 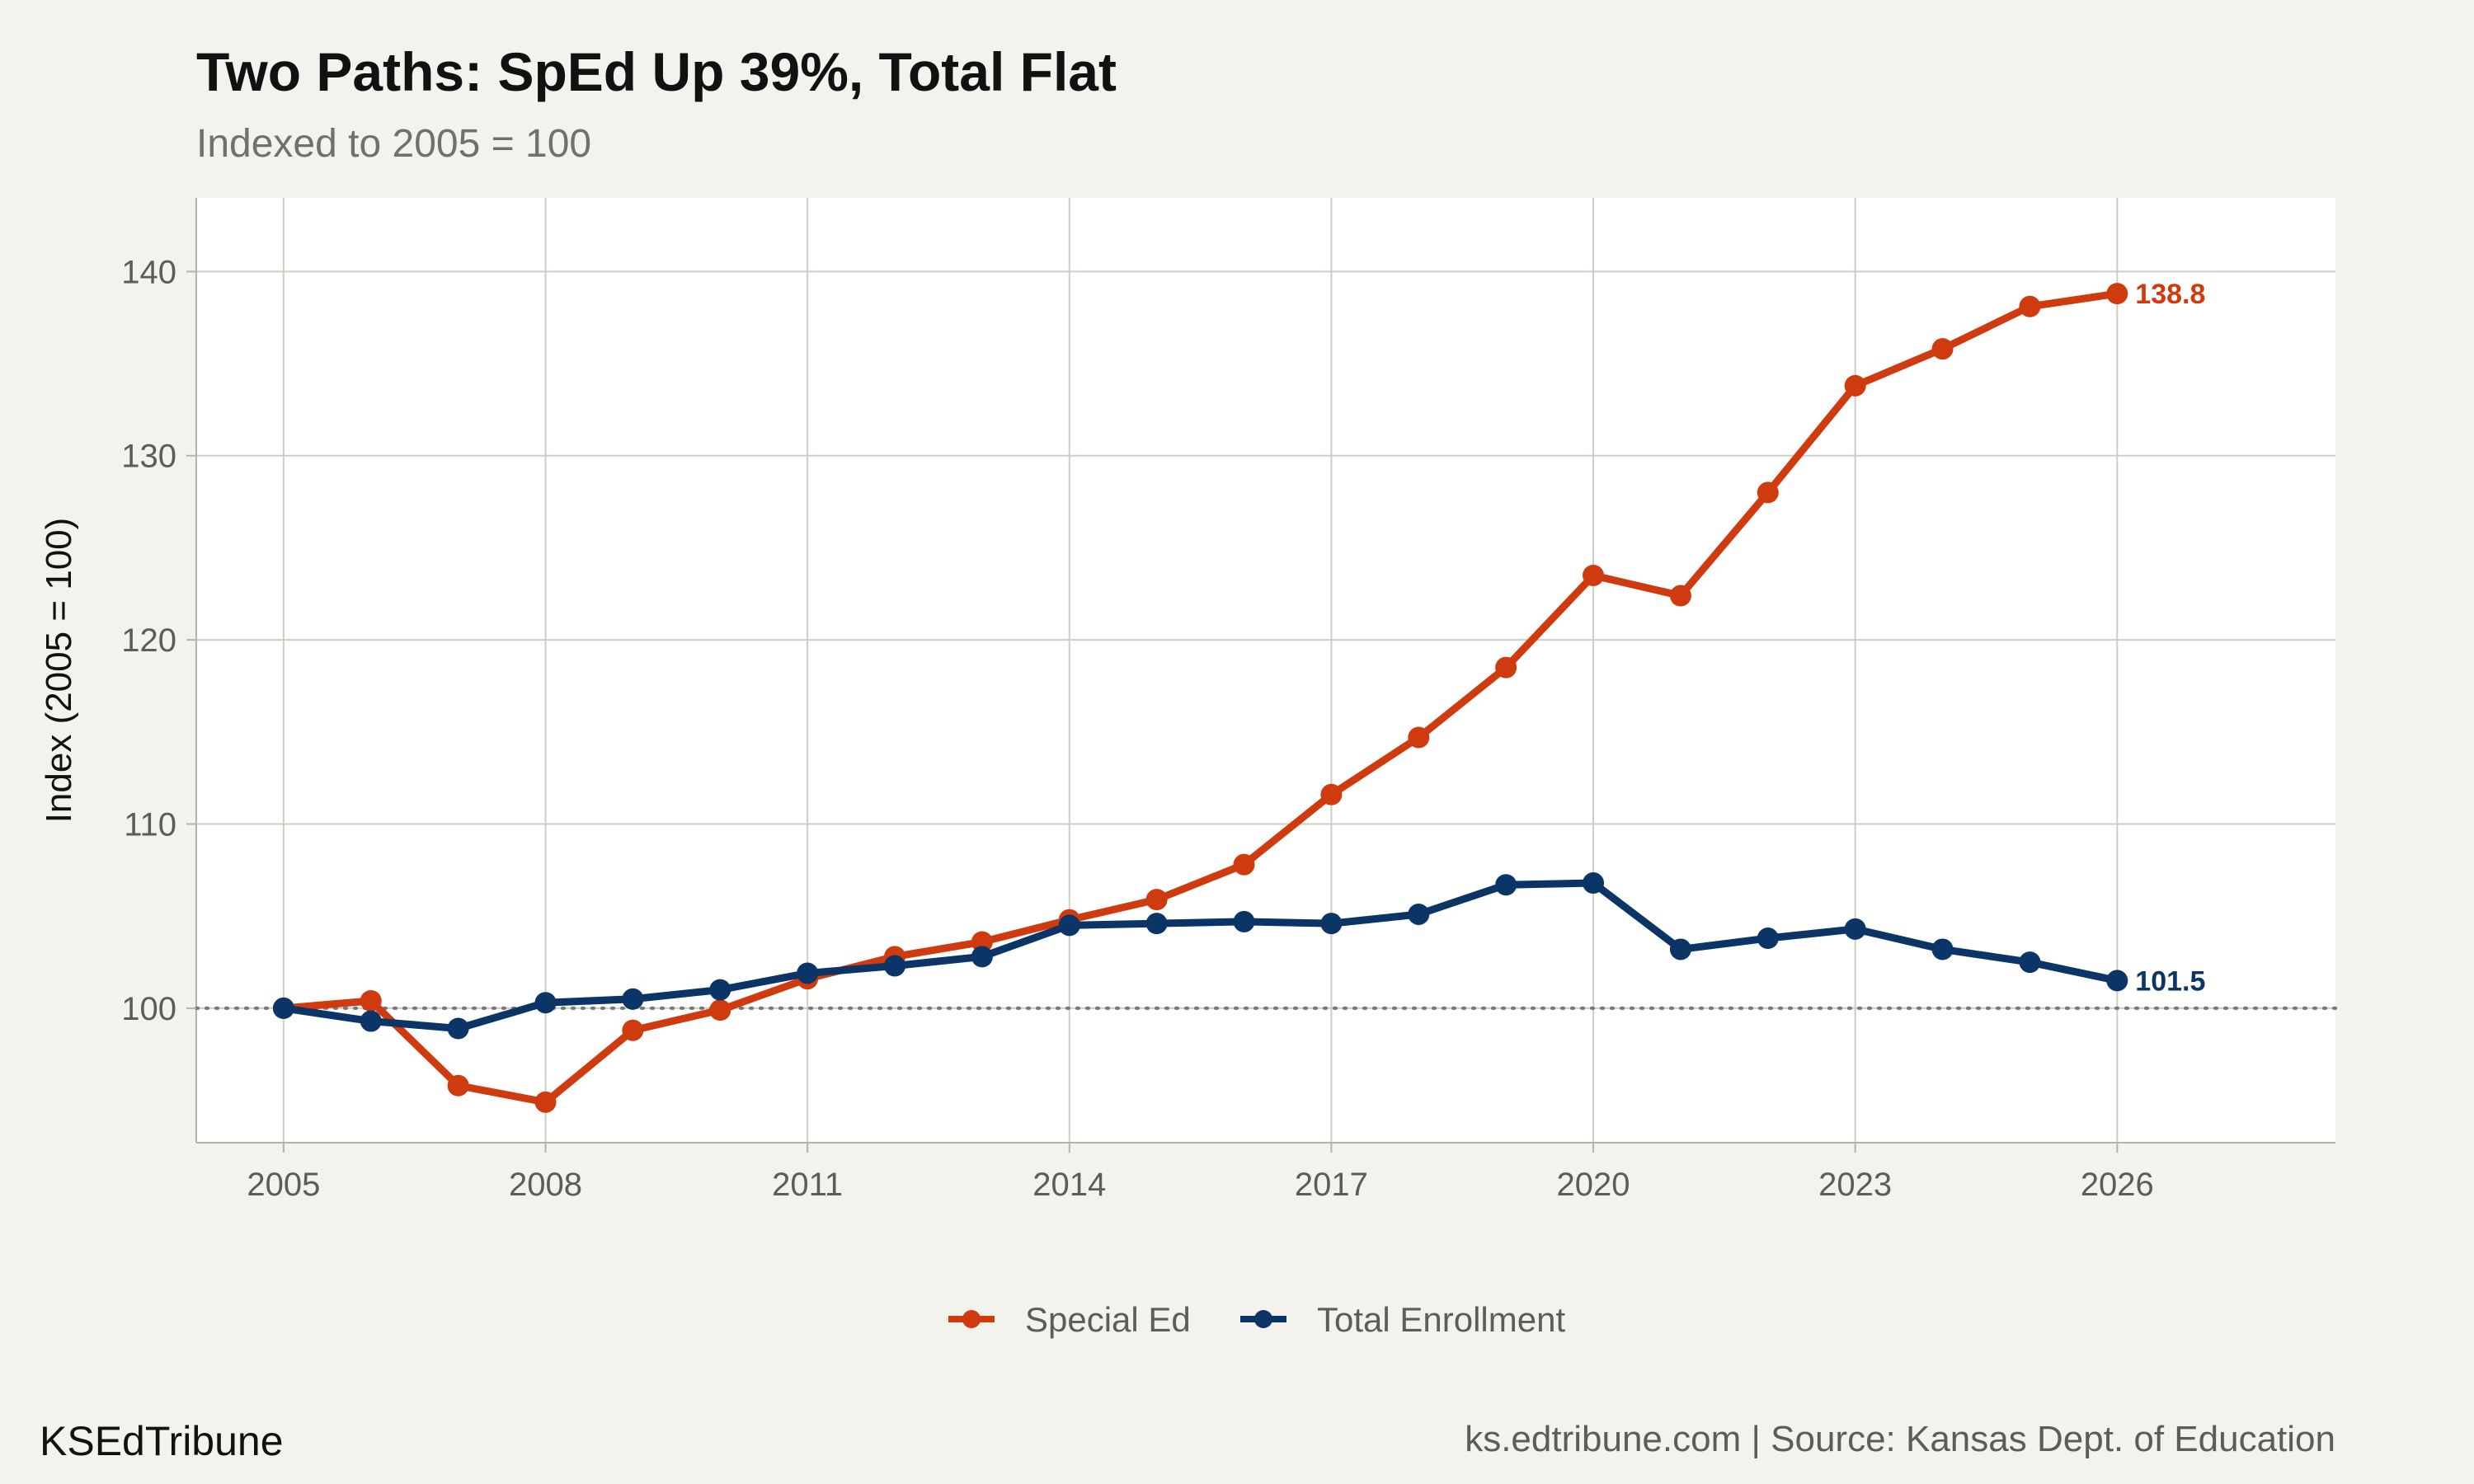 I want to click on x-tick-label: 2020, so click(x=1593, y=1185).